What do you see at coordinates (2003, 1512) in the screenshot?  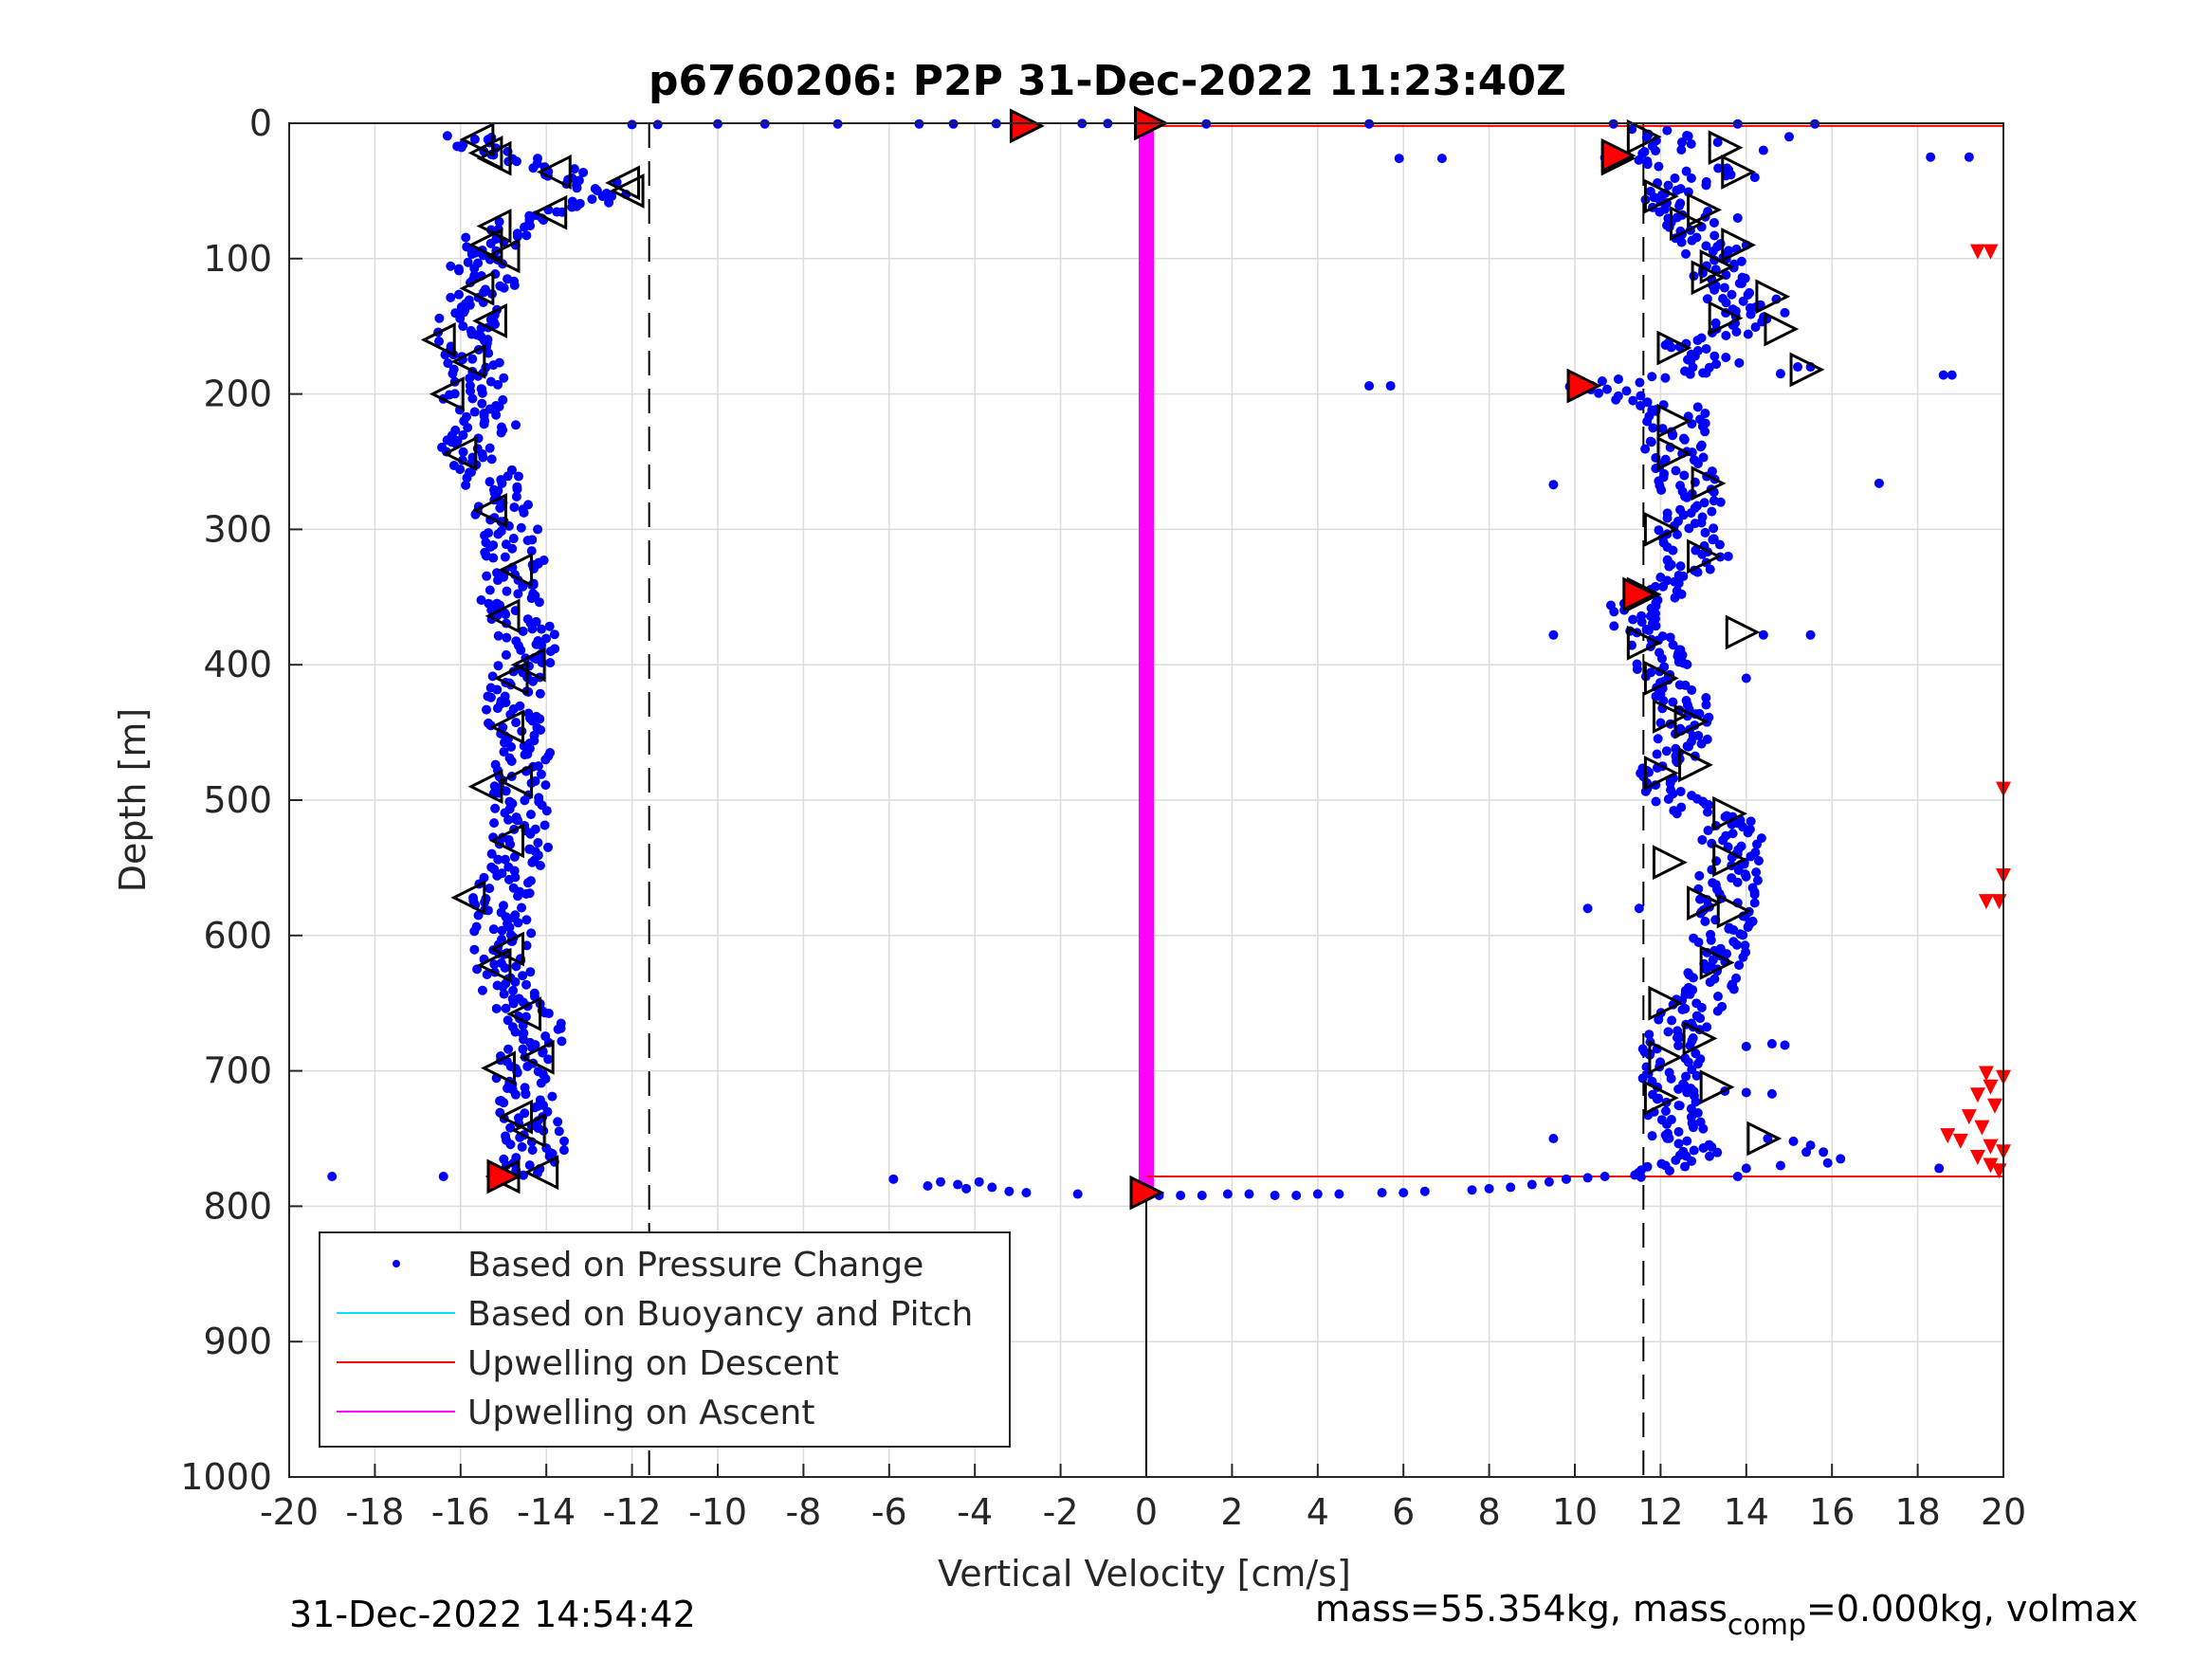 I see `x-tick-label: 20` at bounding box center [2003, 1512].